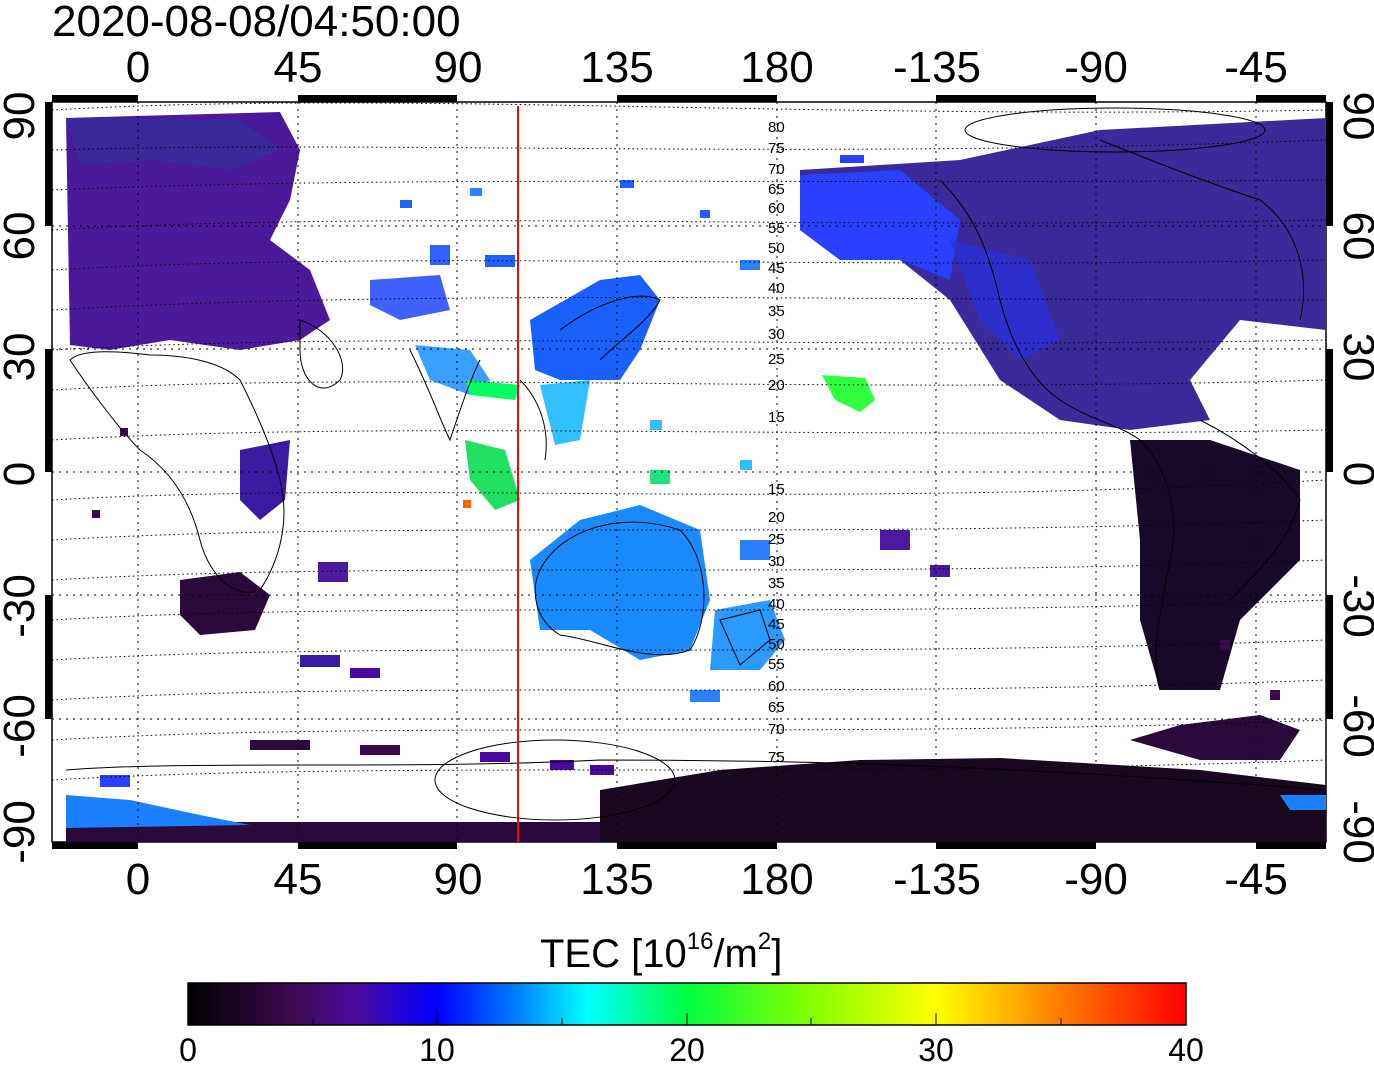  What do you see at coordinates (776, 127) in the screenshot?
I see `contour-label: 80` at bounding box center [776, 127].